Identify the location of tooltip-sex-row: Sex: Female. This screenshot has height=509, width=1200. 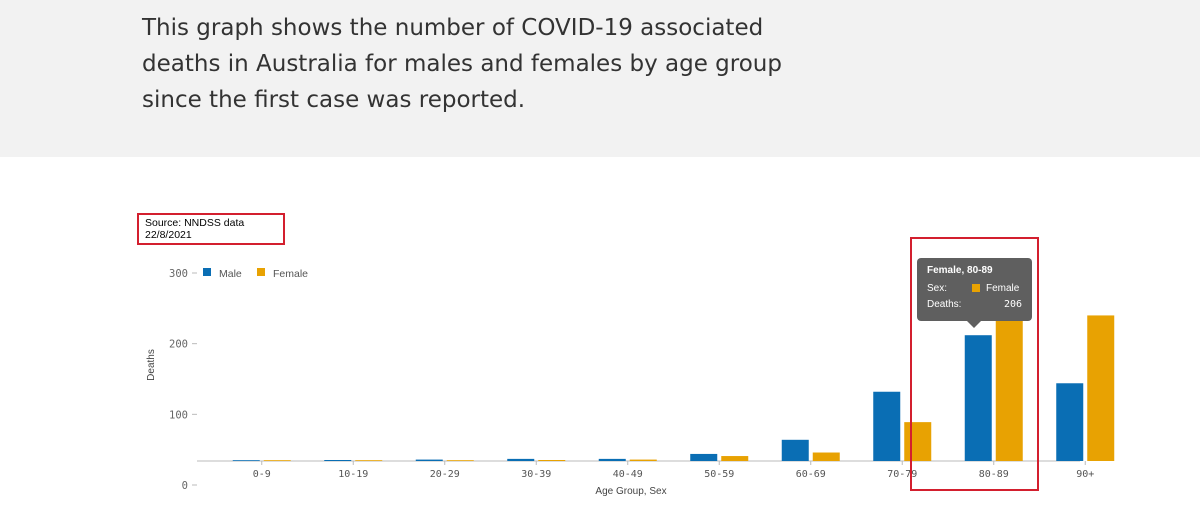
(974, 288).